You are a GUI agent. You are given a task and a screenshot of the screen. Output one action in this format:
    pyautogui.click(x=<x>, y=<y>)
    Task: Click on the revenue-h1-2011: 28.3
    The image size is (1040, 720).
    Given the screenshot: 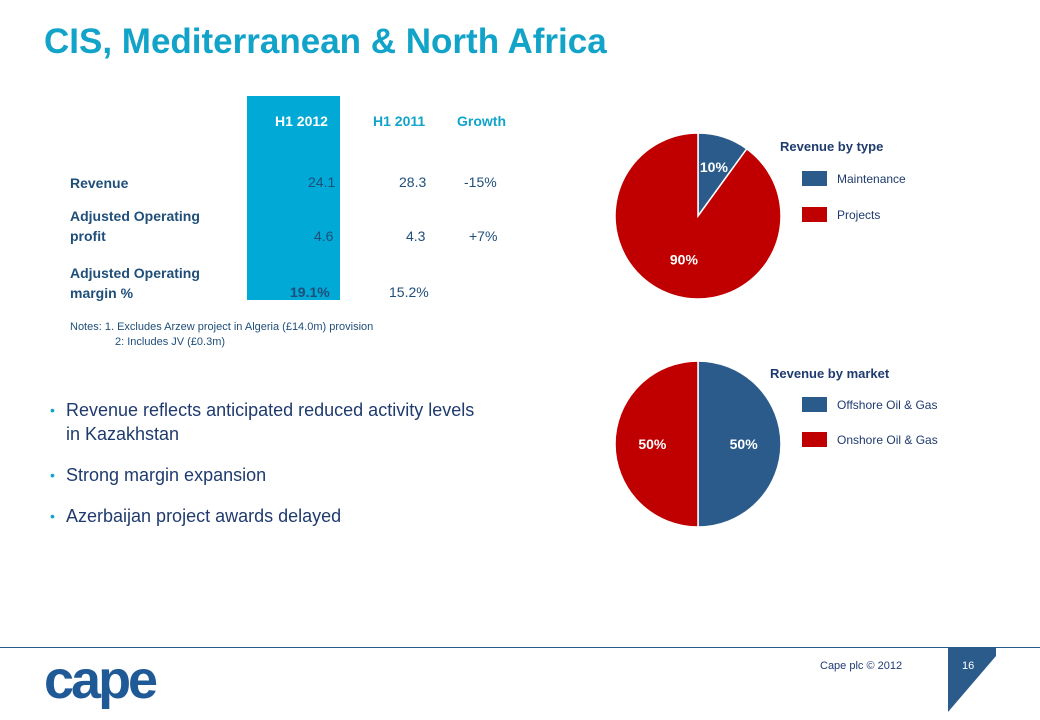 What is the action you would take?
    pyautogui.click(x=413, y=182)
    